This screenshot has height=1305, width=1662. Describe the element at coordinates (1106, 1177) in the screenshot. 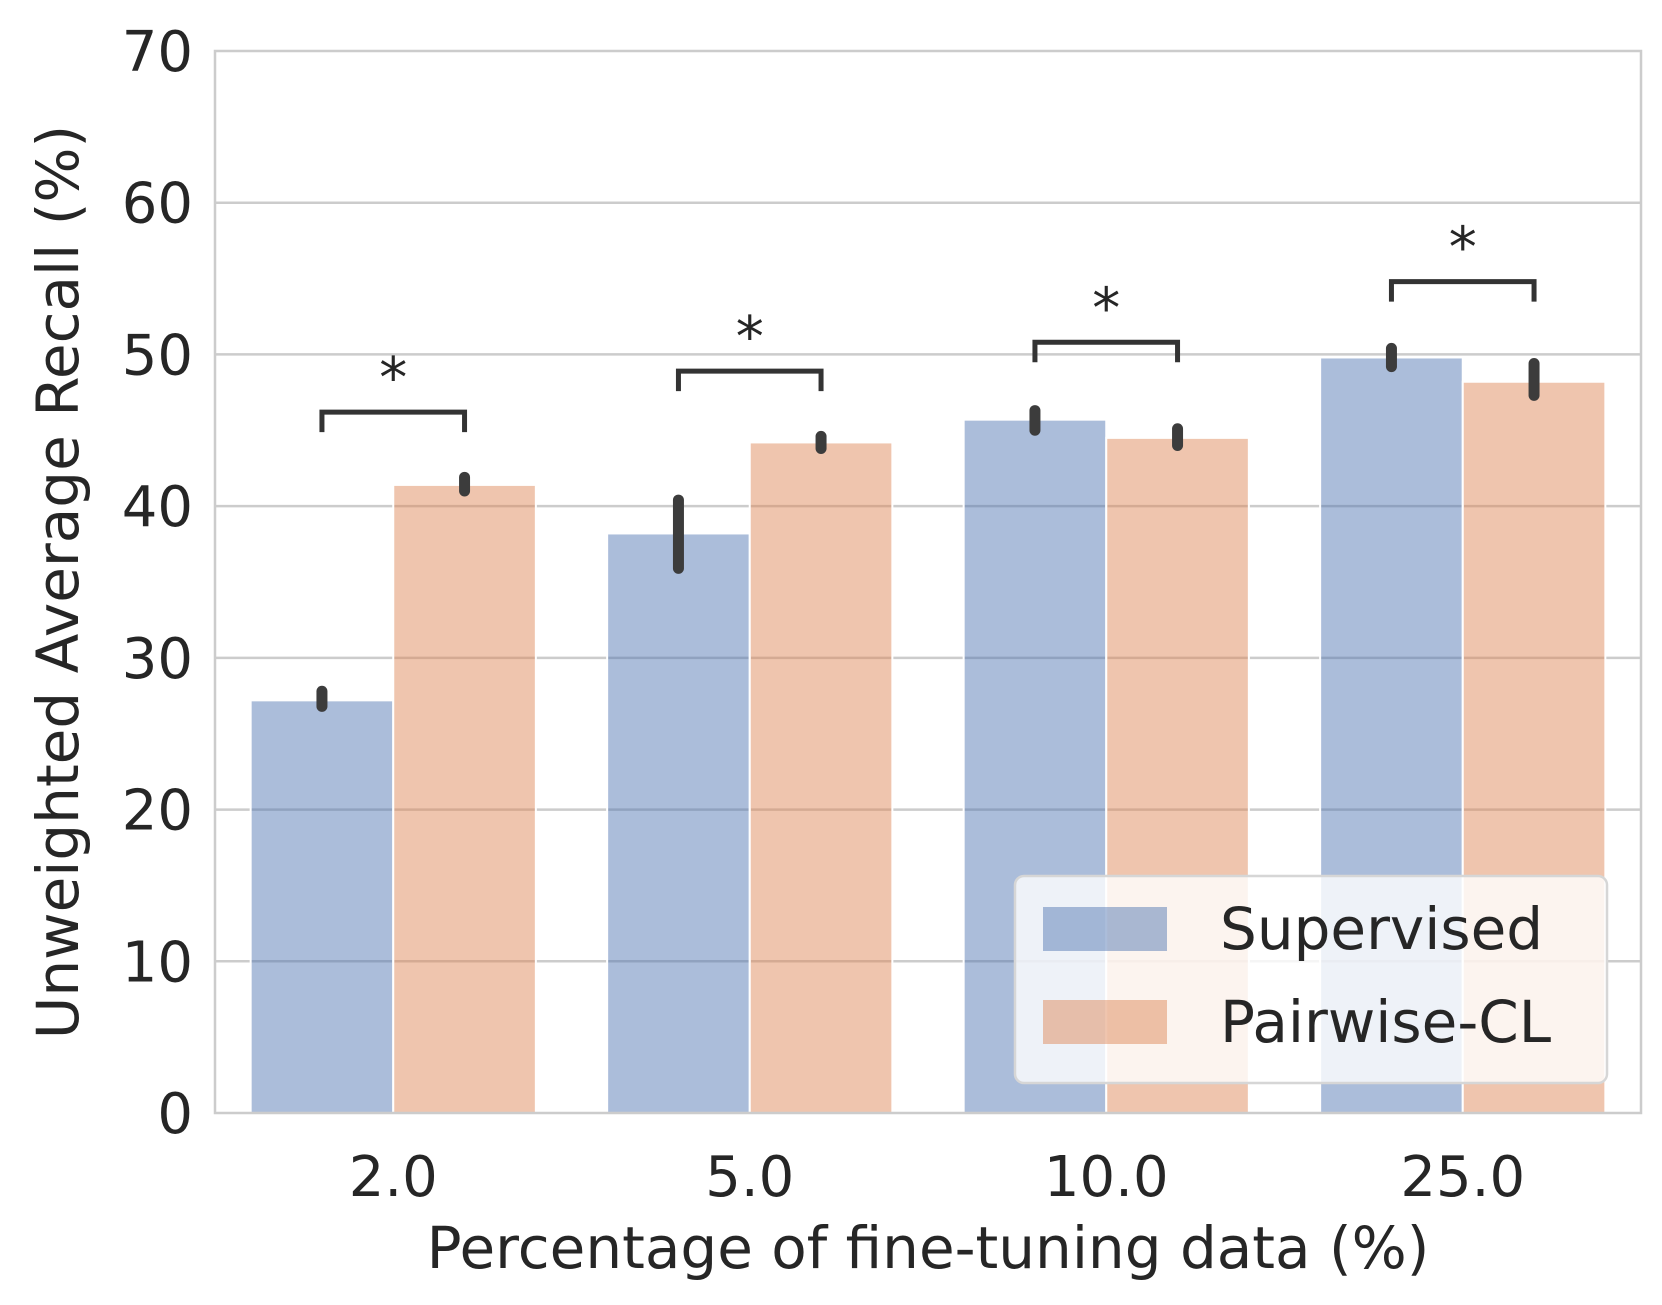

I see `x-tick-label: 10.0` at that location.